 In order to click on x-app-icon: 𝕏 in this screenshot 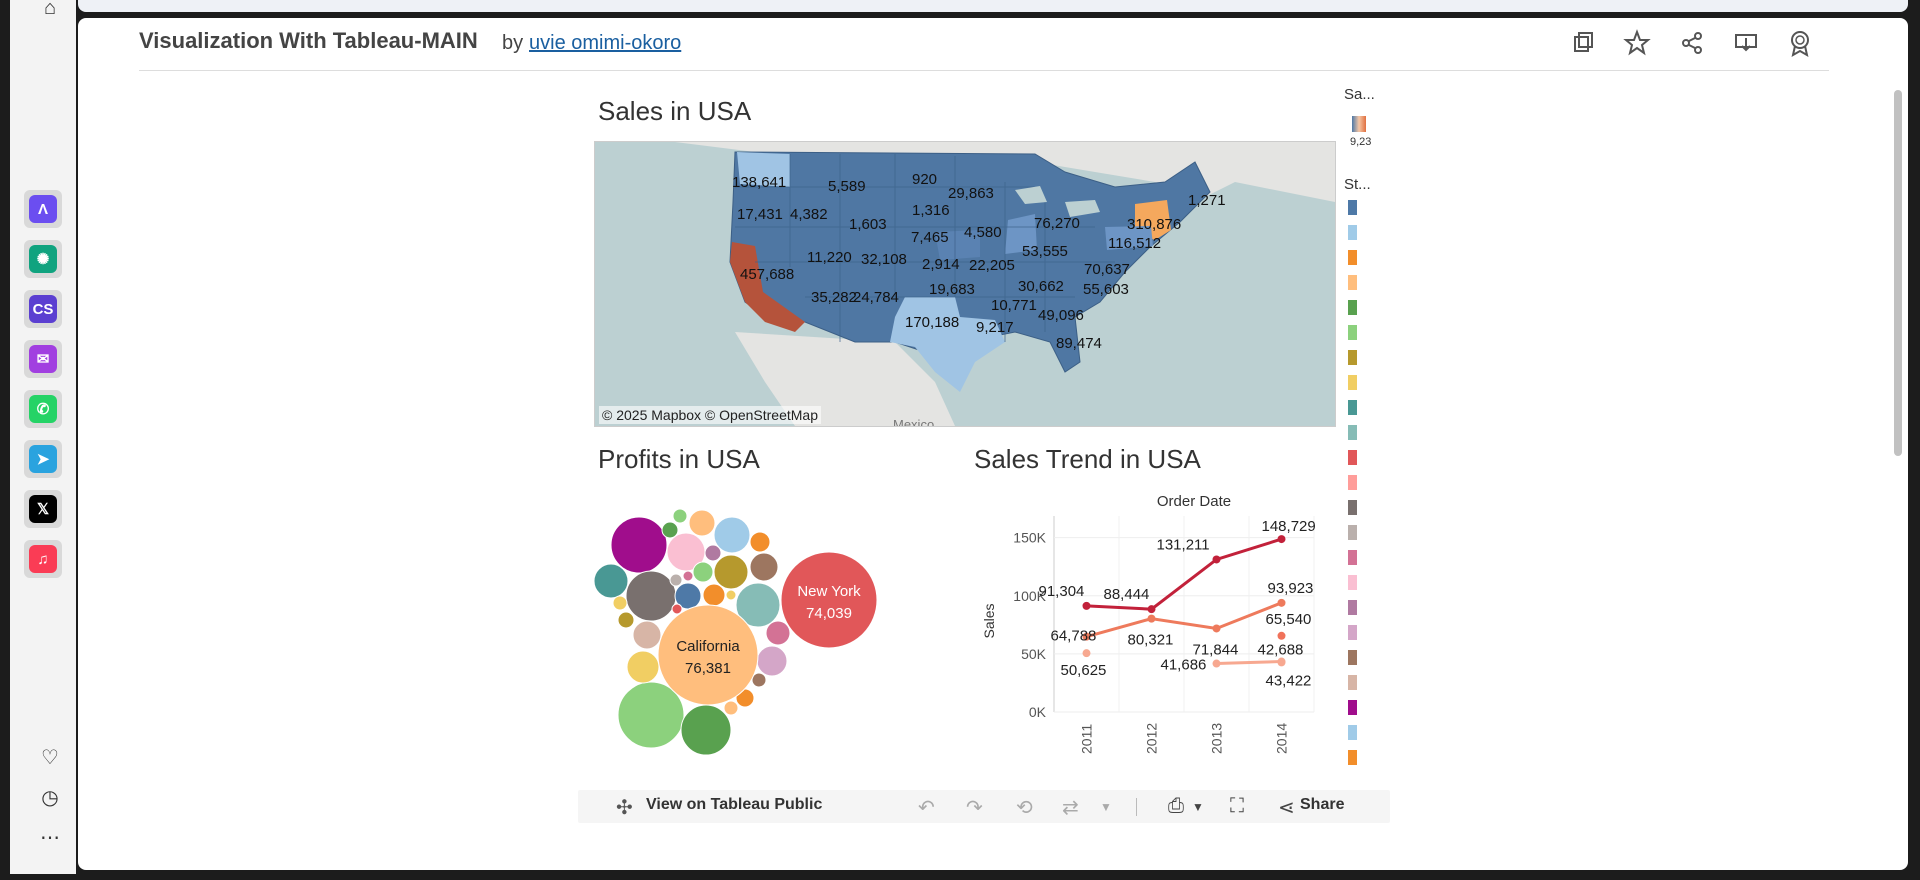, I will do `click(43, 509)`.